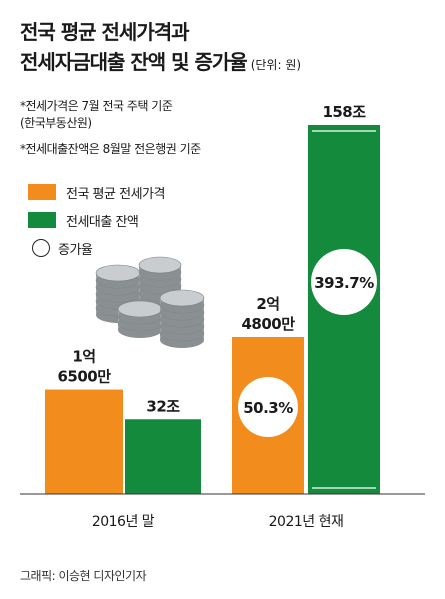 Image resolution: width=445 pixels, height=599 pixels. Describe the element at coordinates (42, 192) in the screenshot. I see `legend-swatch-orange` at that location.